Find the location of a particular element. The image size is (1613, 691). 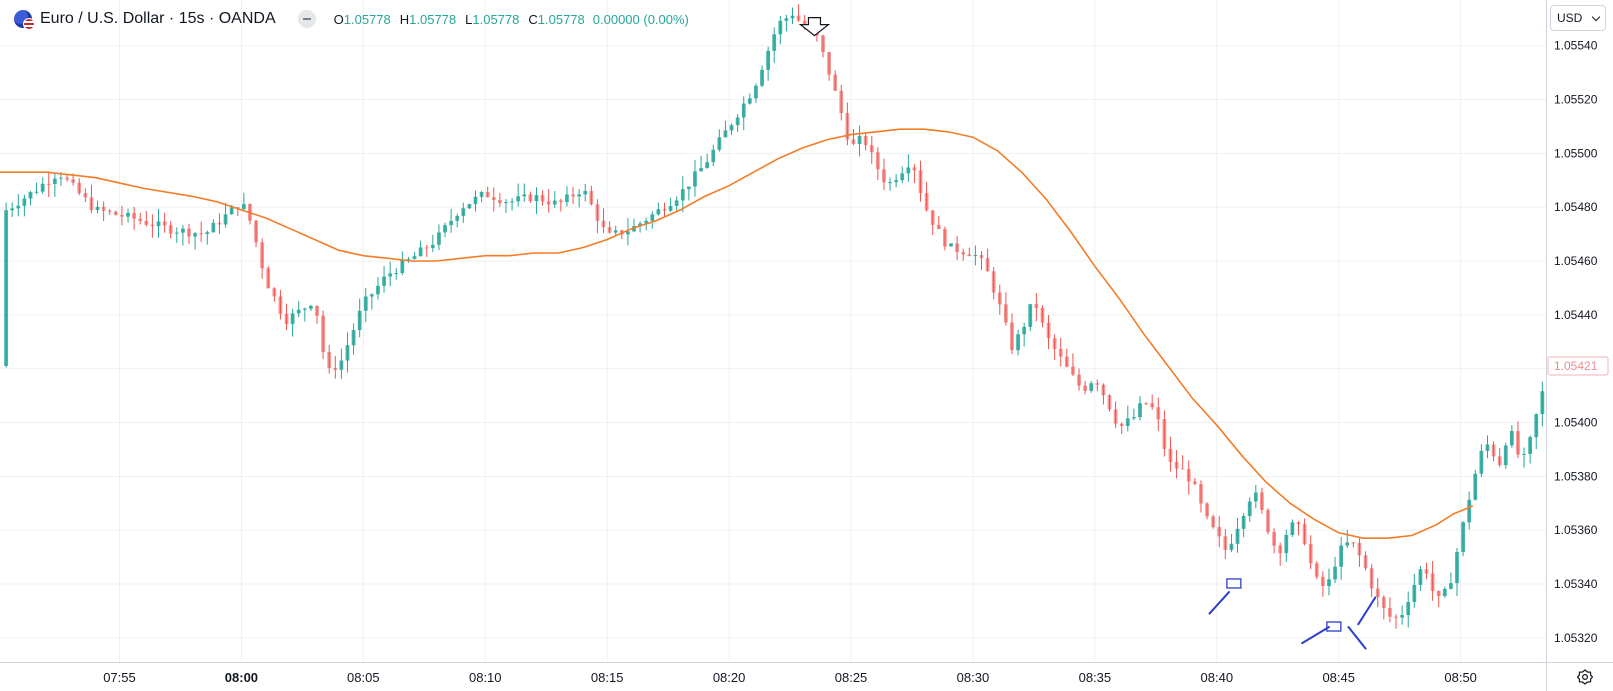

time-scale-panel is located at coordinates (773, 676).